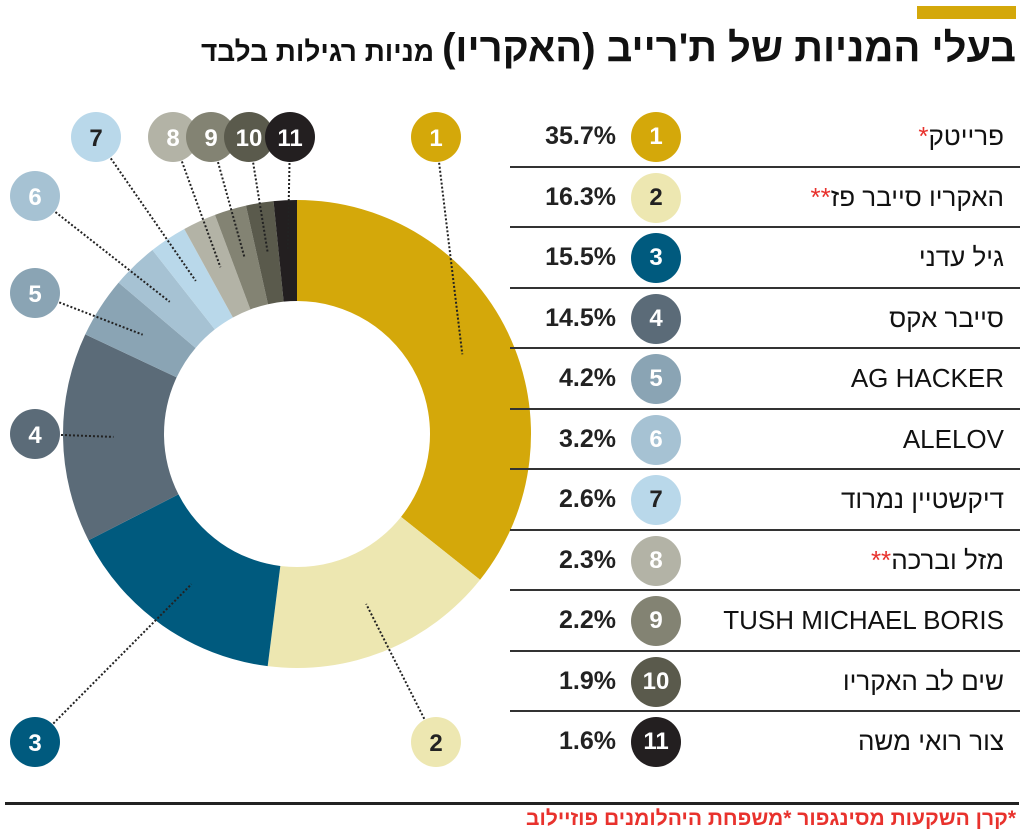 The image size is (1024, 837). Describe the element at coordinates (656, 258) in the screenshot. I see `legend-badge: 3` at that location.